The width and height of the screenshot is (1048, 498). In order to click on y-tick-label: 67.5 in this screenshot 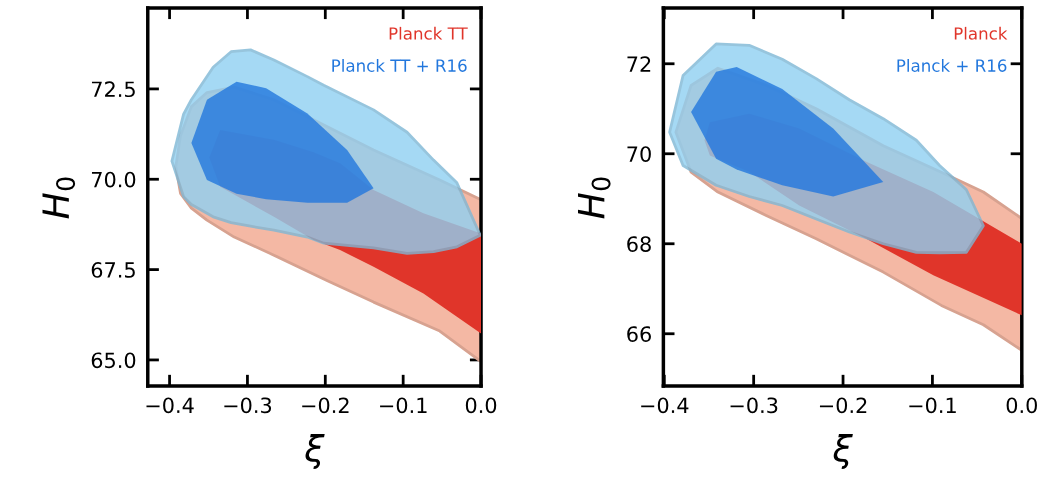, I will do `click(113, 270)`.